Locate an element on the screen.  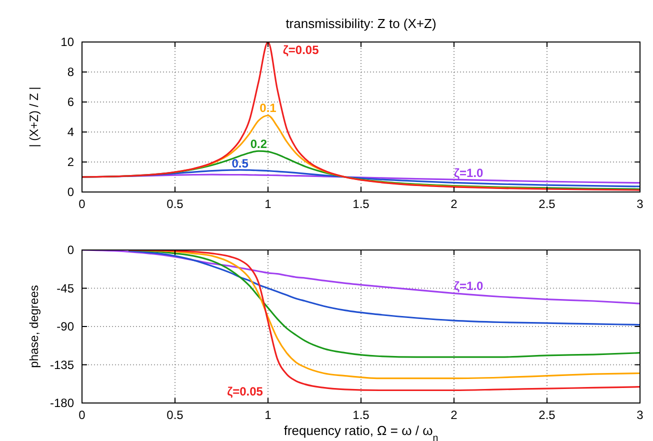
y-tick-label: 4 is located at coordinates (70, 132).